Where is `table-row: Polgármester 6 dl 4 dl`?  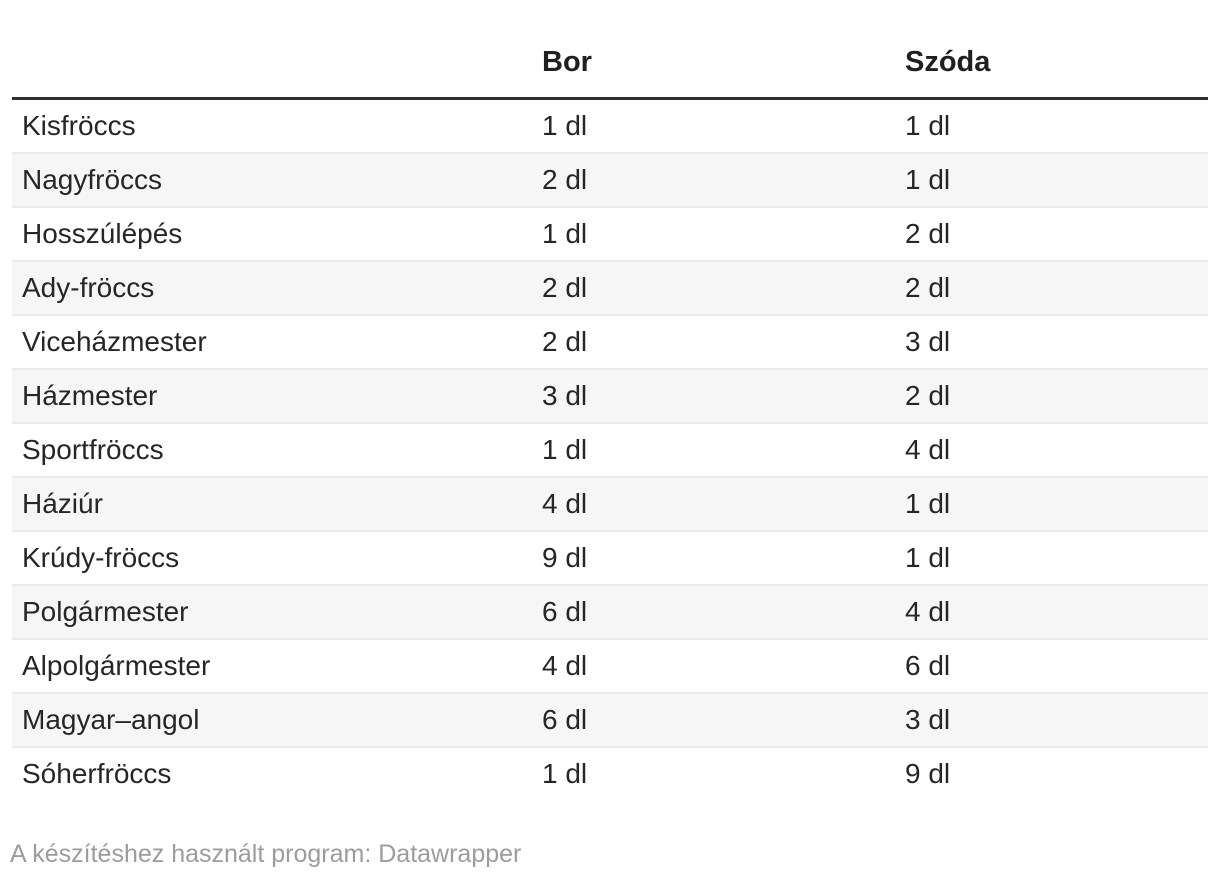 table-row: Polgármester 6 dl 4 dl is located at coordinates (610, 612).